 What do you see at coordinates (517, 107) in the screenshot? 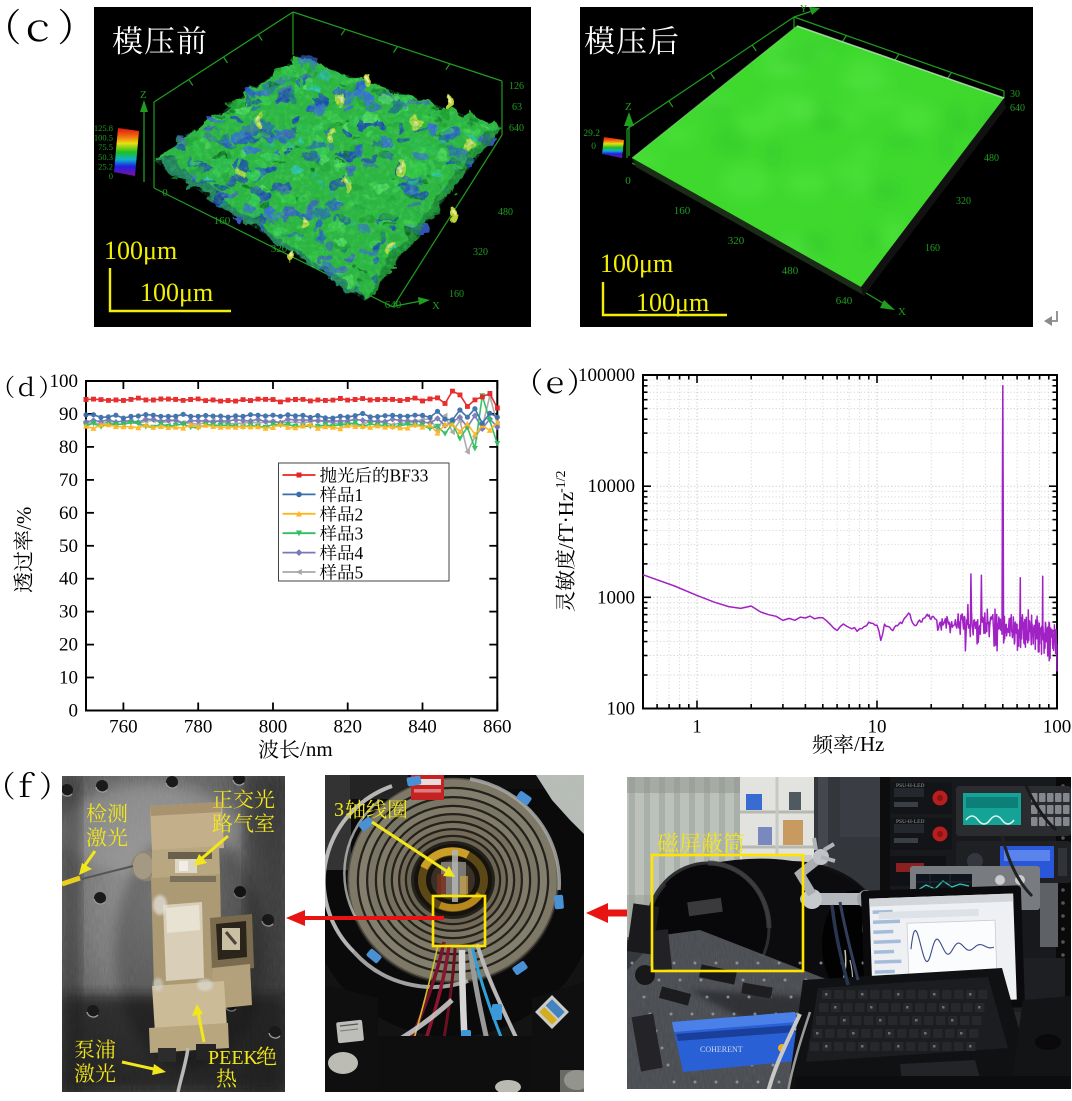
I see `svg-text: 63` at bounding box center [517, 107].